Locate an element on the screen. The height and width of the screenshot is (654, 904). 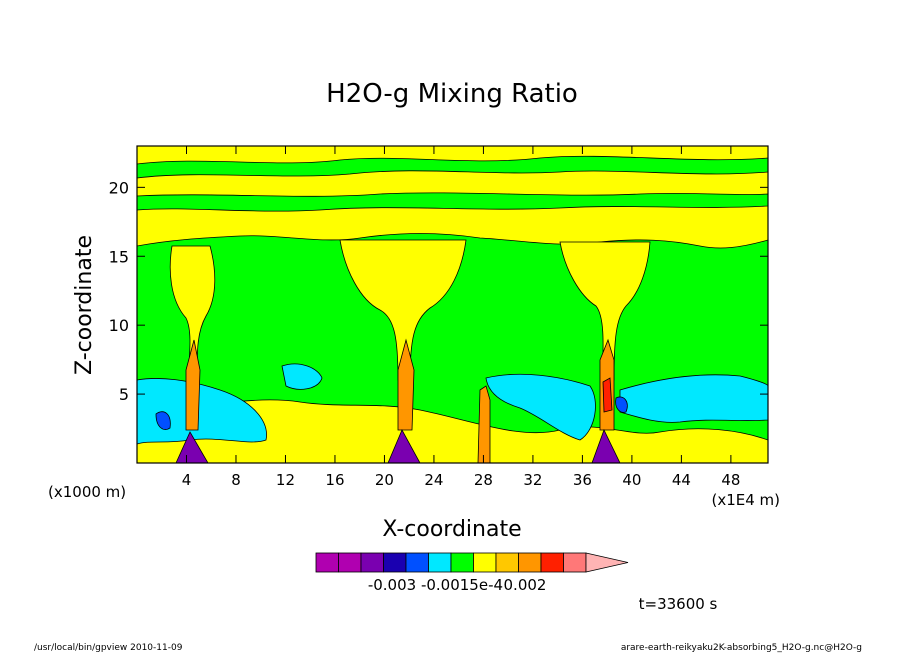
colorbar-label: -0.0015e-4 is located at coordinates (462, 585).